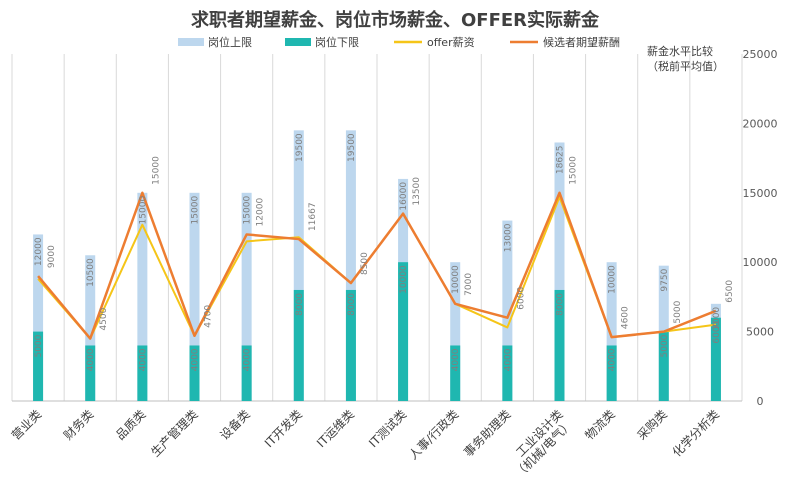  I want to click on chart-title: 求职者期望薪金、岗位市场薪金、OFFER实际薪金, so click(395, 20).